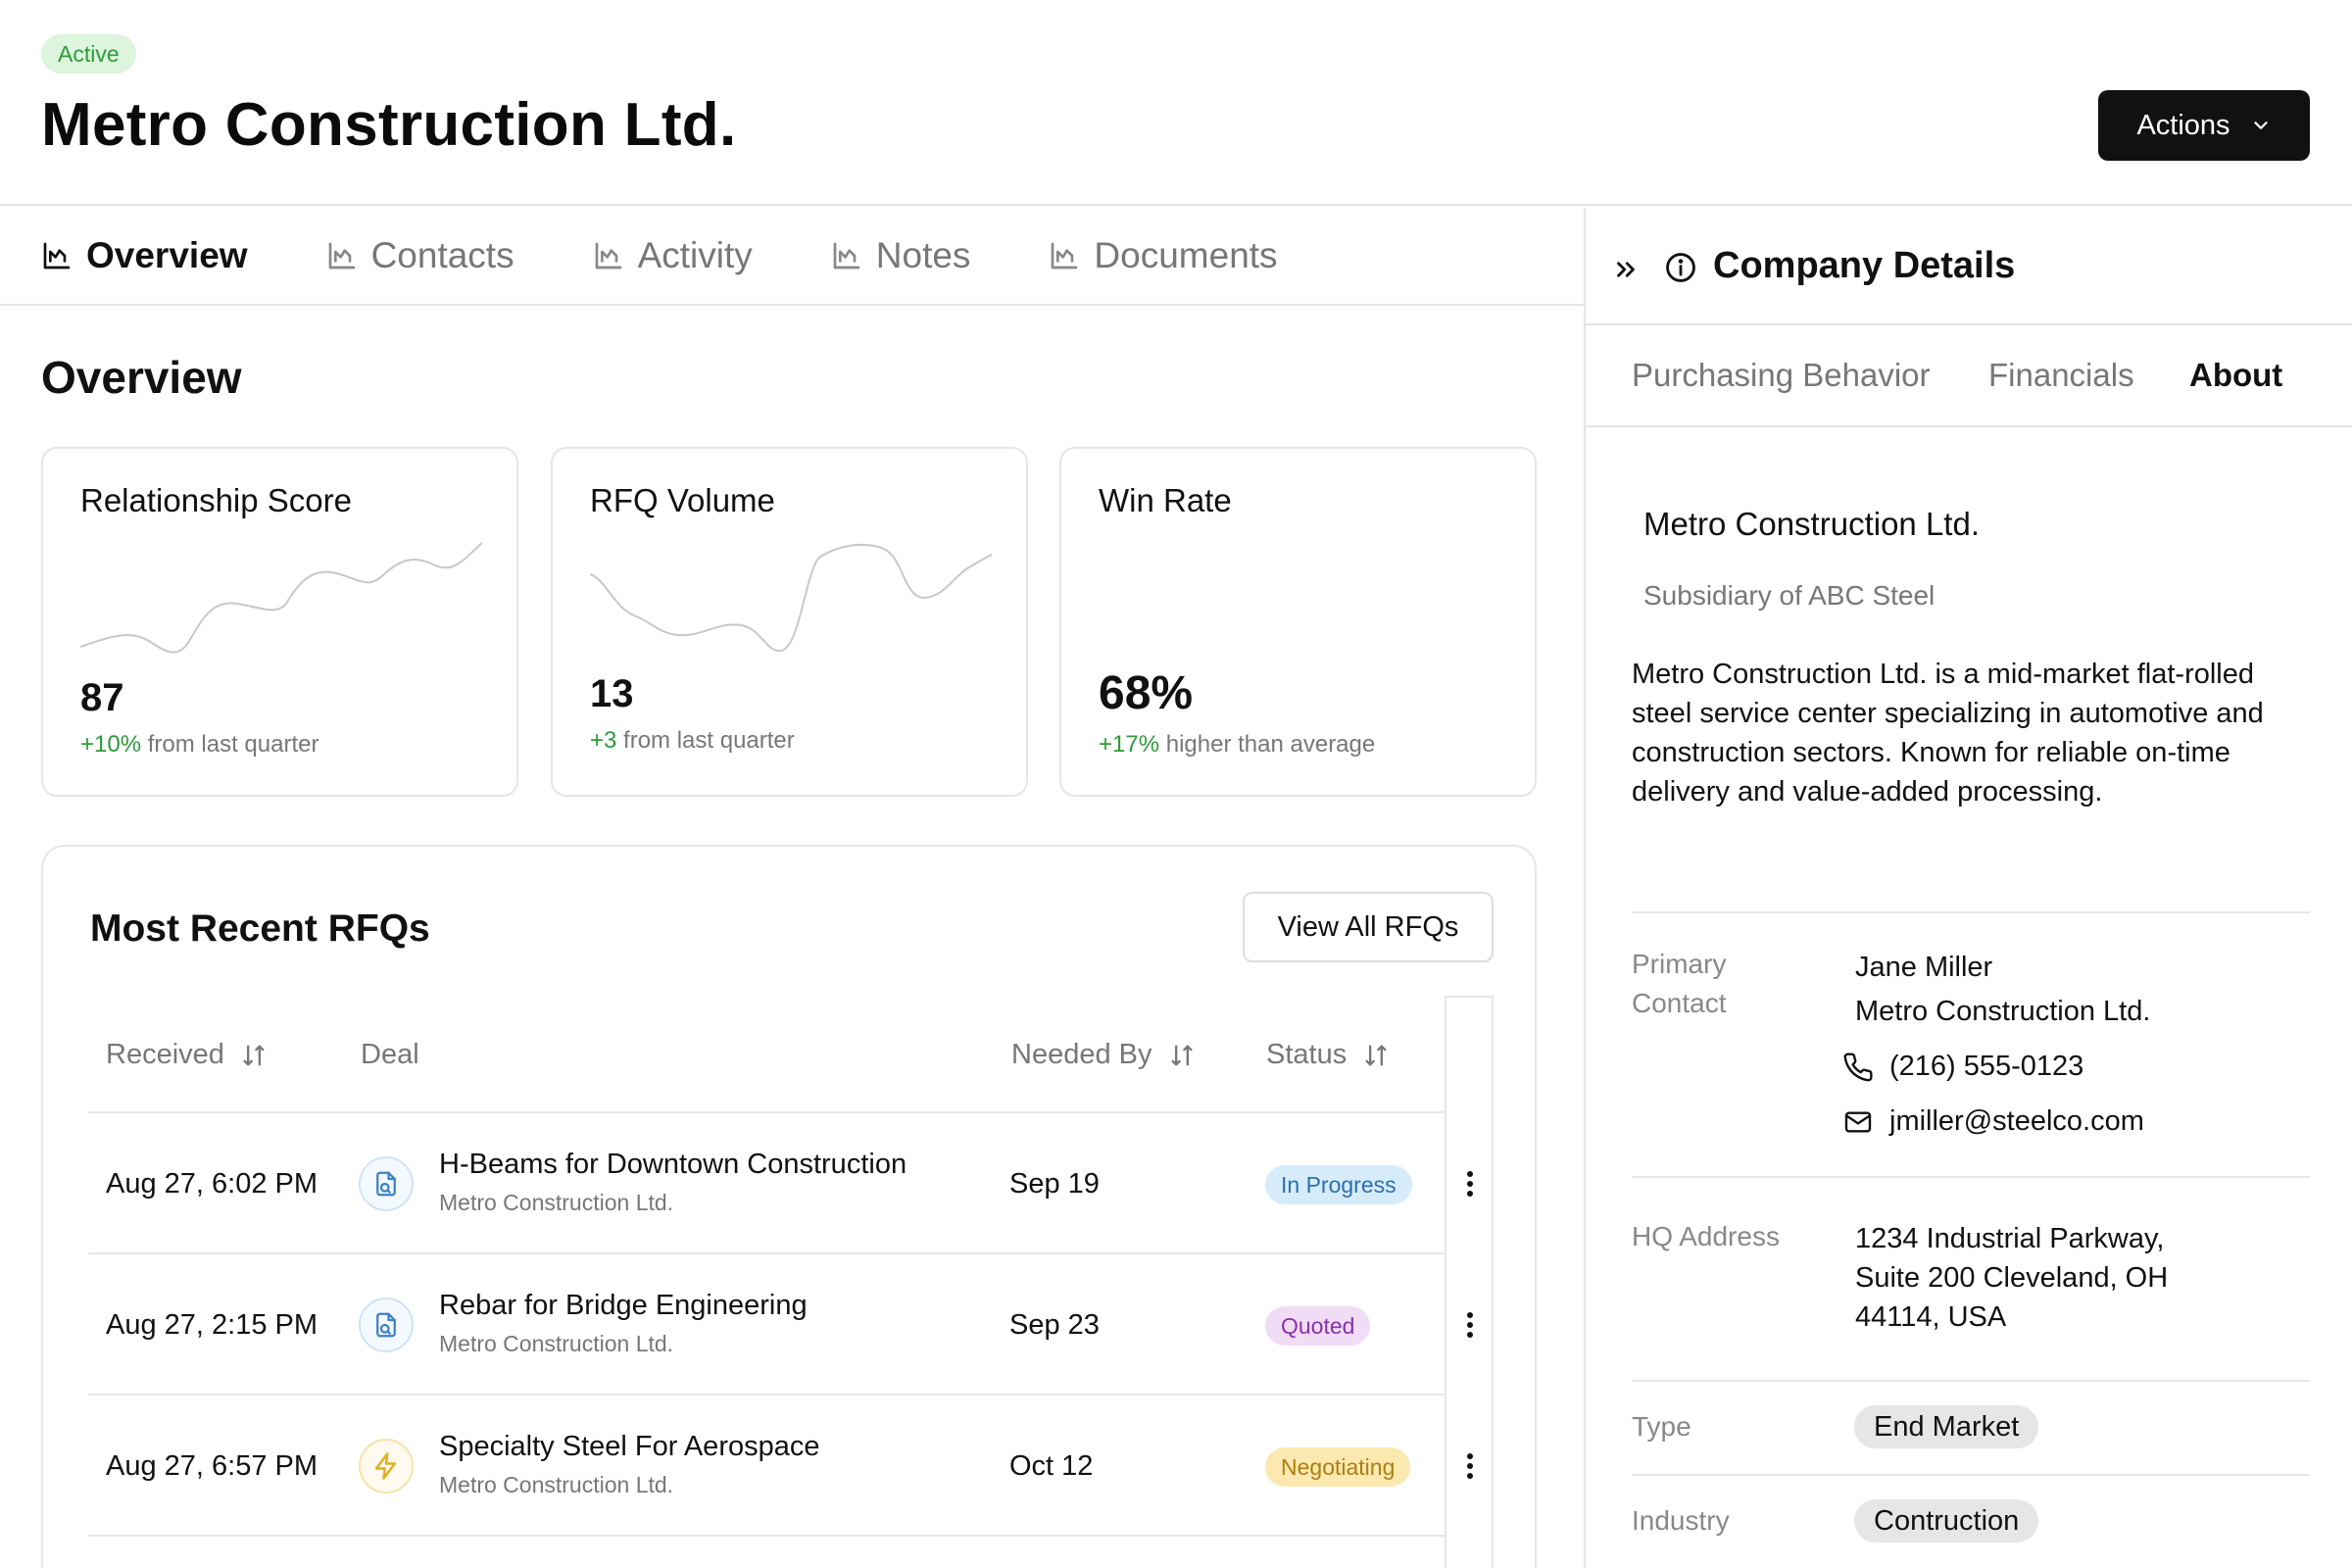 The image size is (2352, 1568). Describe the element at coordinates (389, 125) in the screenshot. I see `page-title: Metro Construction Ltd.` at that location.